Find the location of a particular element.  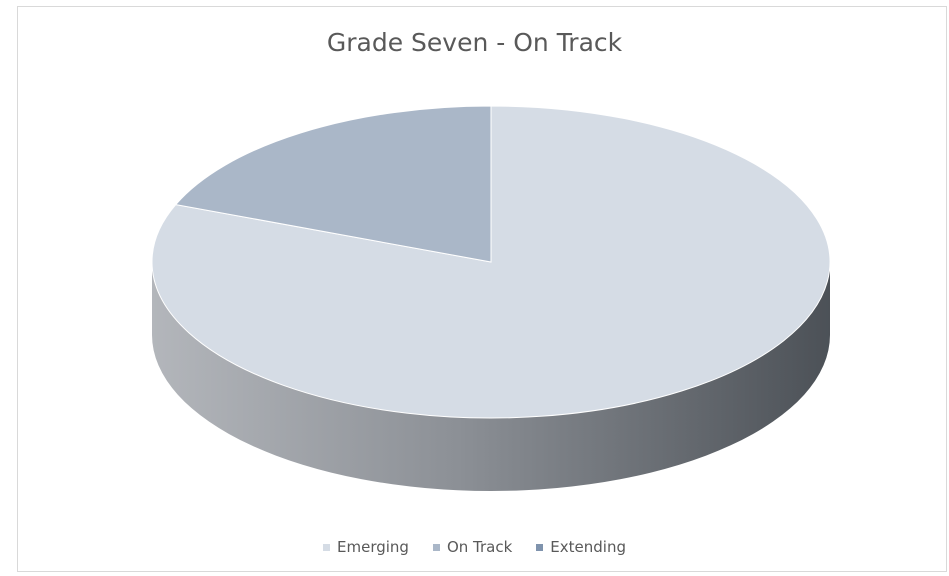

legend-swatch-emerging is located at coordinates (326, 547).